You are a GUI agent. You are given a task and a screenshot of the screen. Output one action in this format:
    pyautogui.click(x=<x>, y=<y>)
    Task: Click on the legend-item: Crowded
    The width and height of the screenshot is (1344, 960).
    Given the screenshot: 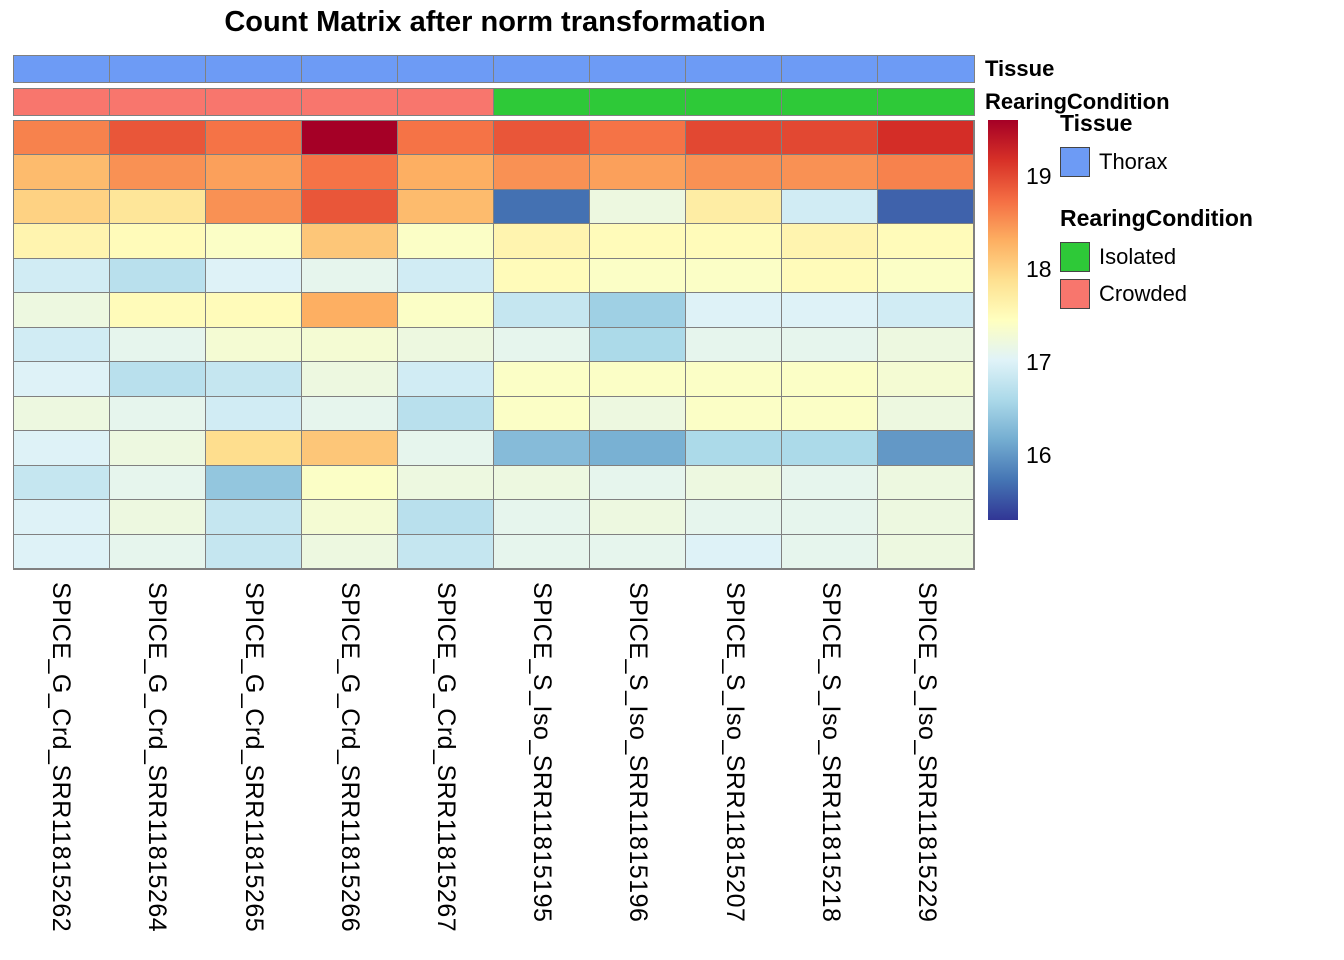 What is the action you would take?
    pyautogui.click(x=1156, y=294)
    